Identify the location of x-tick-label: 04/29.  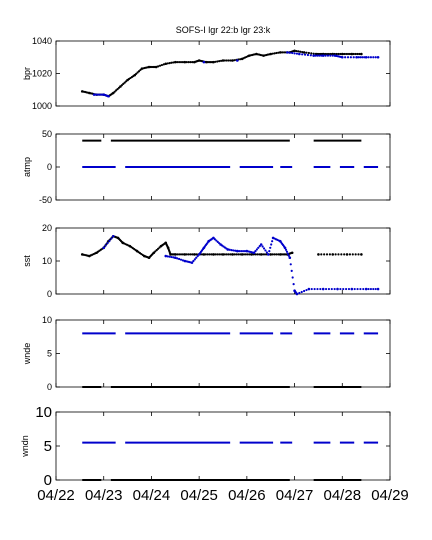
(390, 495).